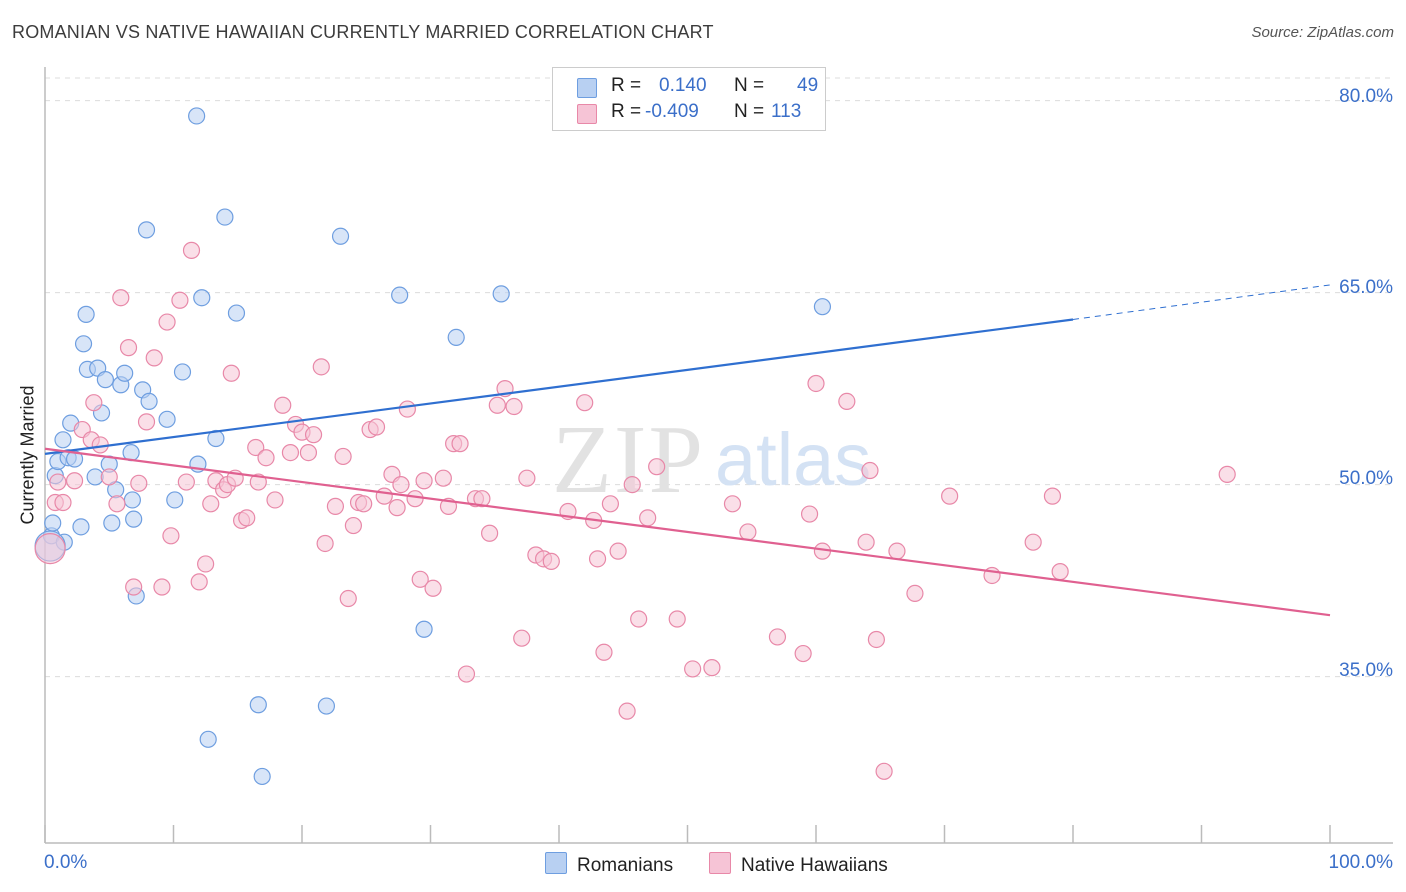  I want to click on watermark-zip: ZIP, so click(628, 460).